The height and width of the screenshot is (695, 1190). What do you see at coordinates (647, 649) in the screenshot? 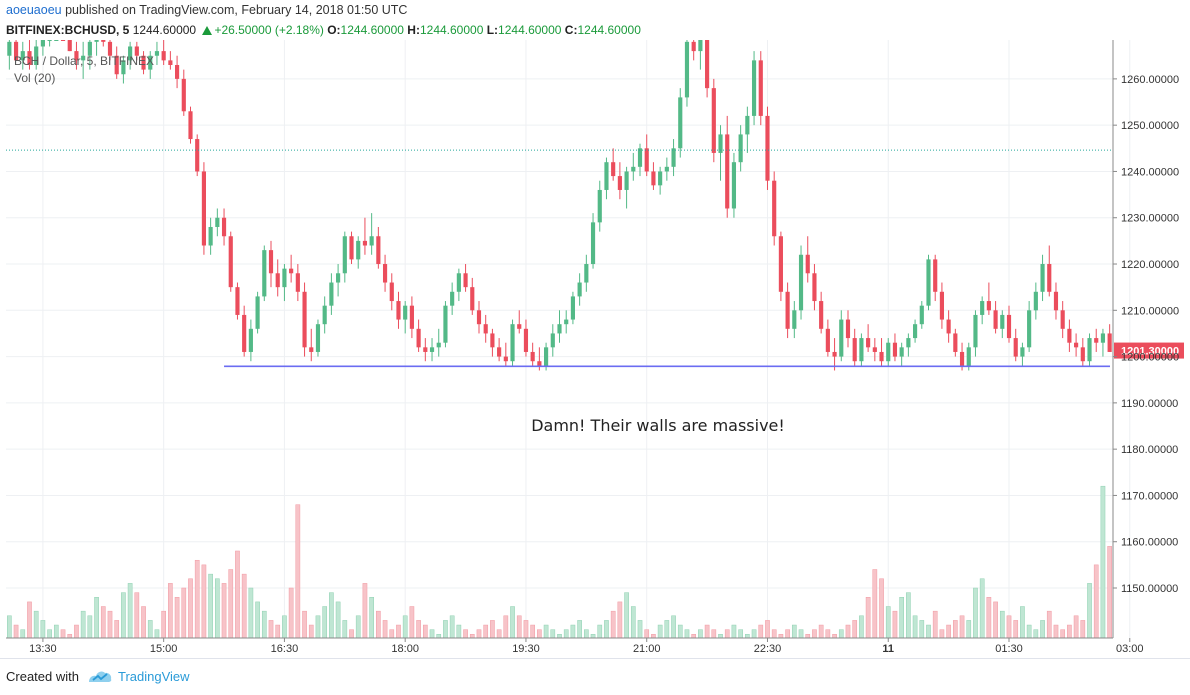
I see `x-tick-label: 21:00` at bounding box center [647, 649].